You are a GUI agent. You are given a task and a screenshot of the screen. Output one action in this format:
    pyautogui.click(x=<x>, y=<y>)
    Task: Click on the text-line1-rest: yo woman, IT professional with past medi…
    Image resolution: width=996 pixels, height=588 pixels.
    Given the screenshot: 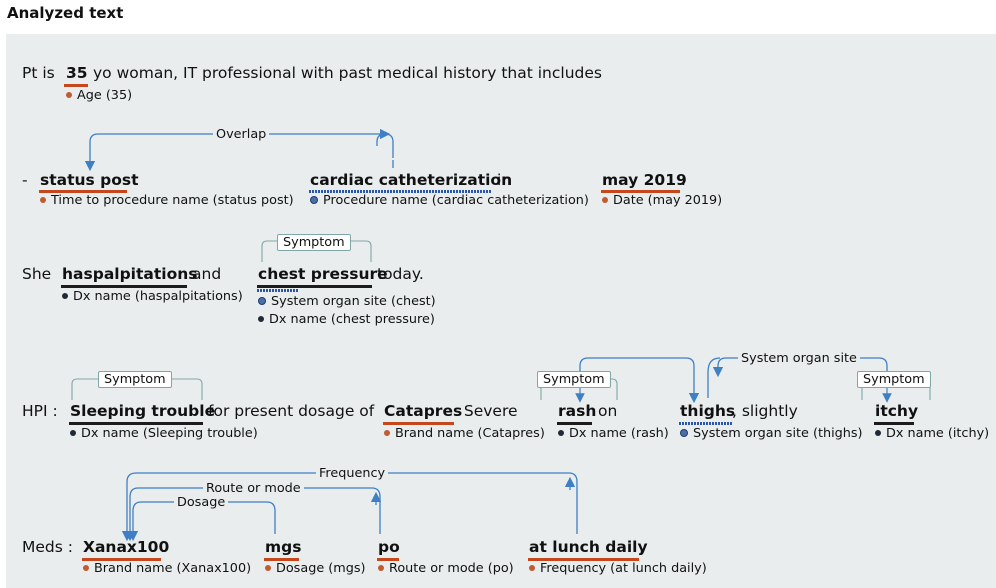 What is the action you would take?
    pyautogui.click(x=347, y=73)
    